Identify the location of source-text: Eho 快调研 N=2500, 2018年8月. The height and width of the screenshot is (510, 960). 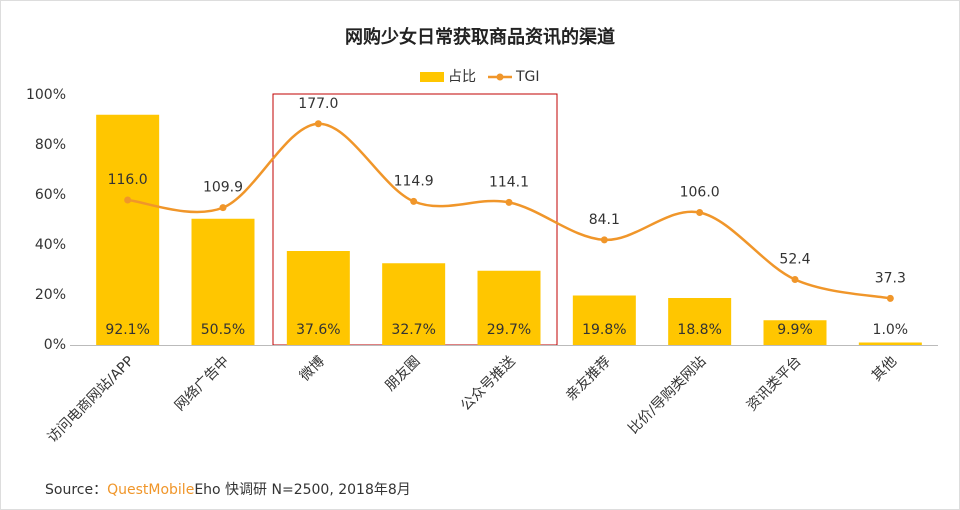
(302, 490).